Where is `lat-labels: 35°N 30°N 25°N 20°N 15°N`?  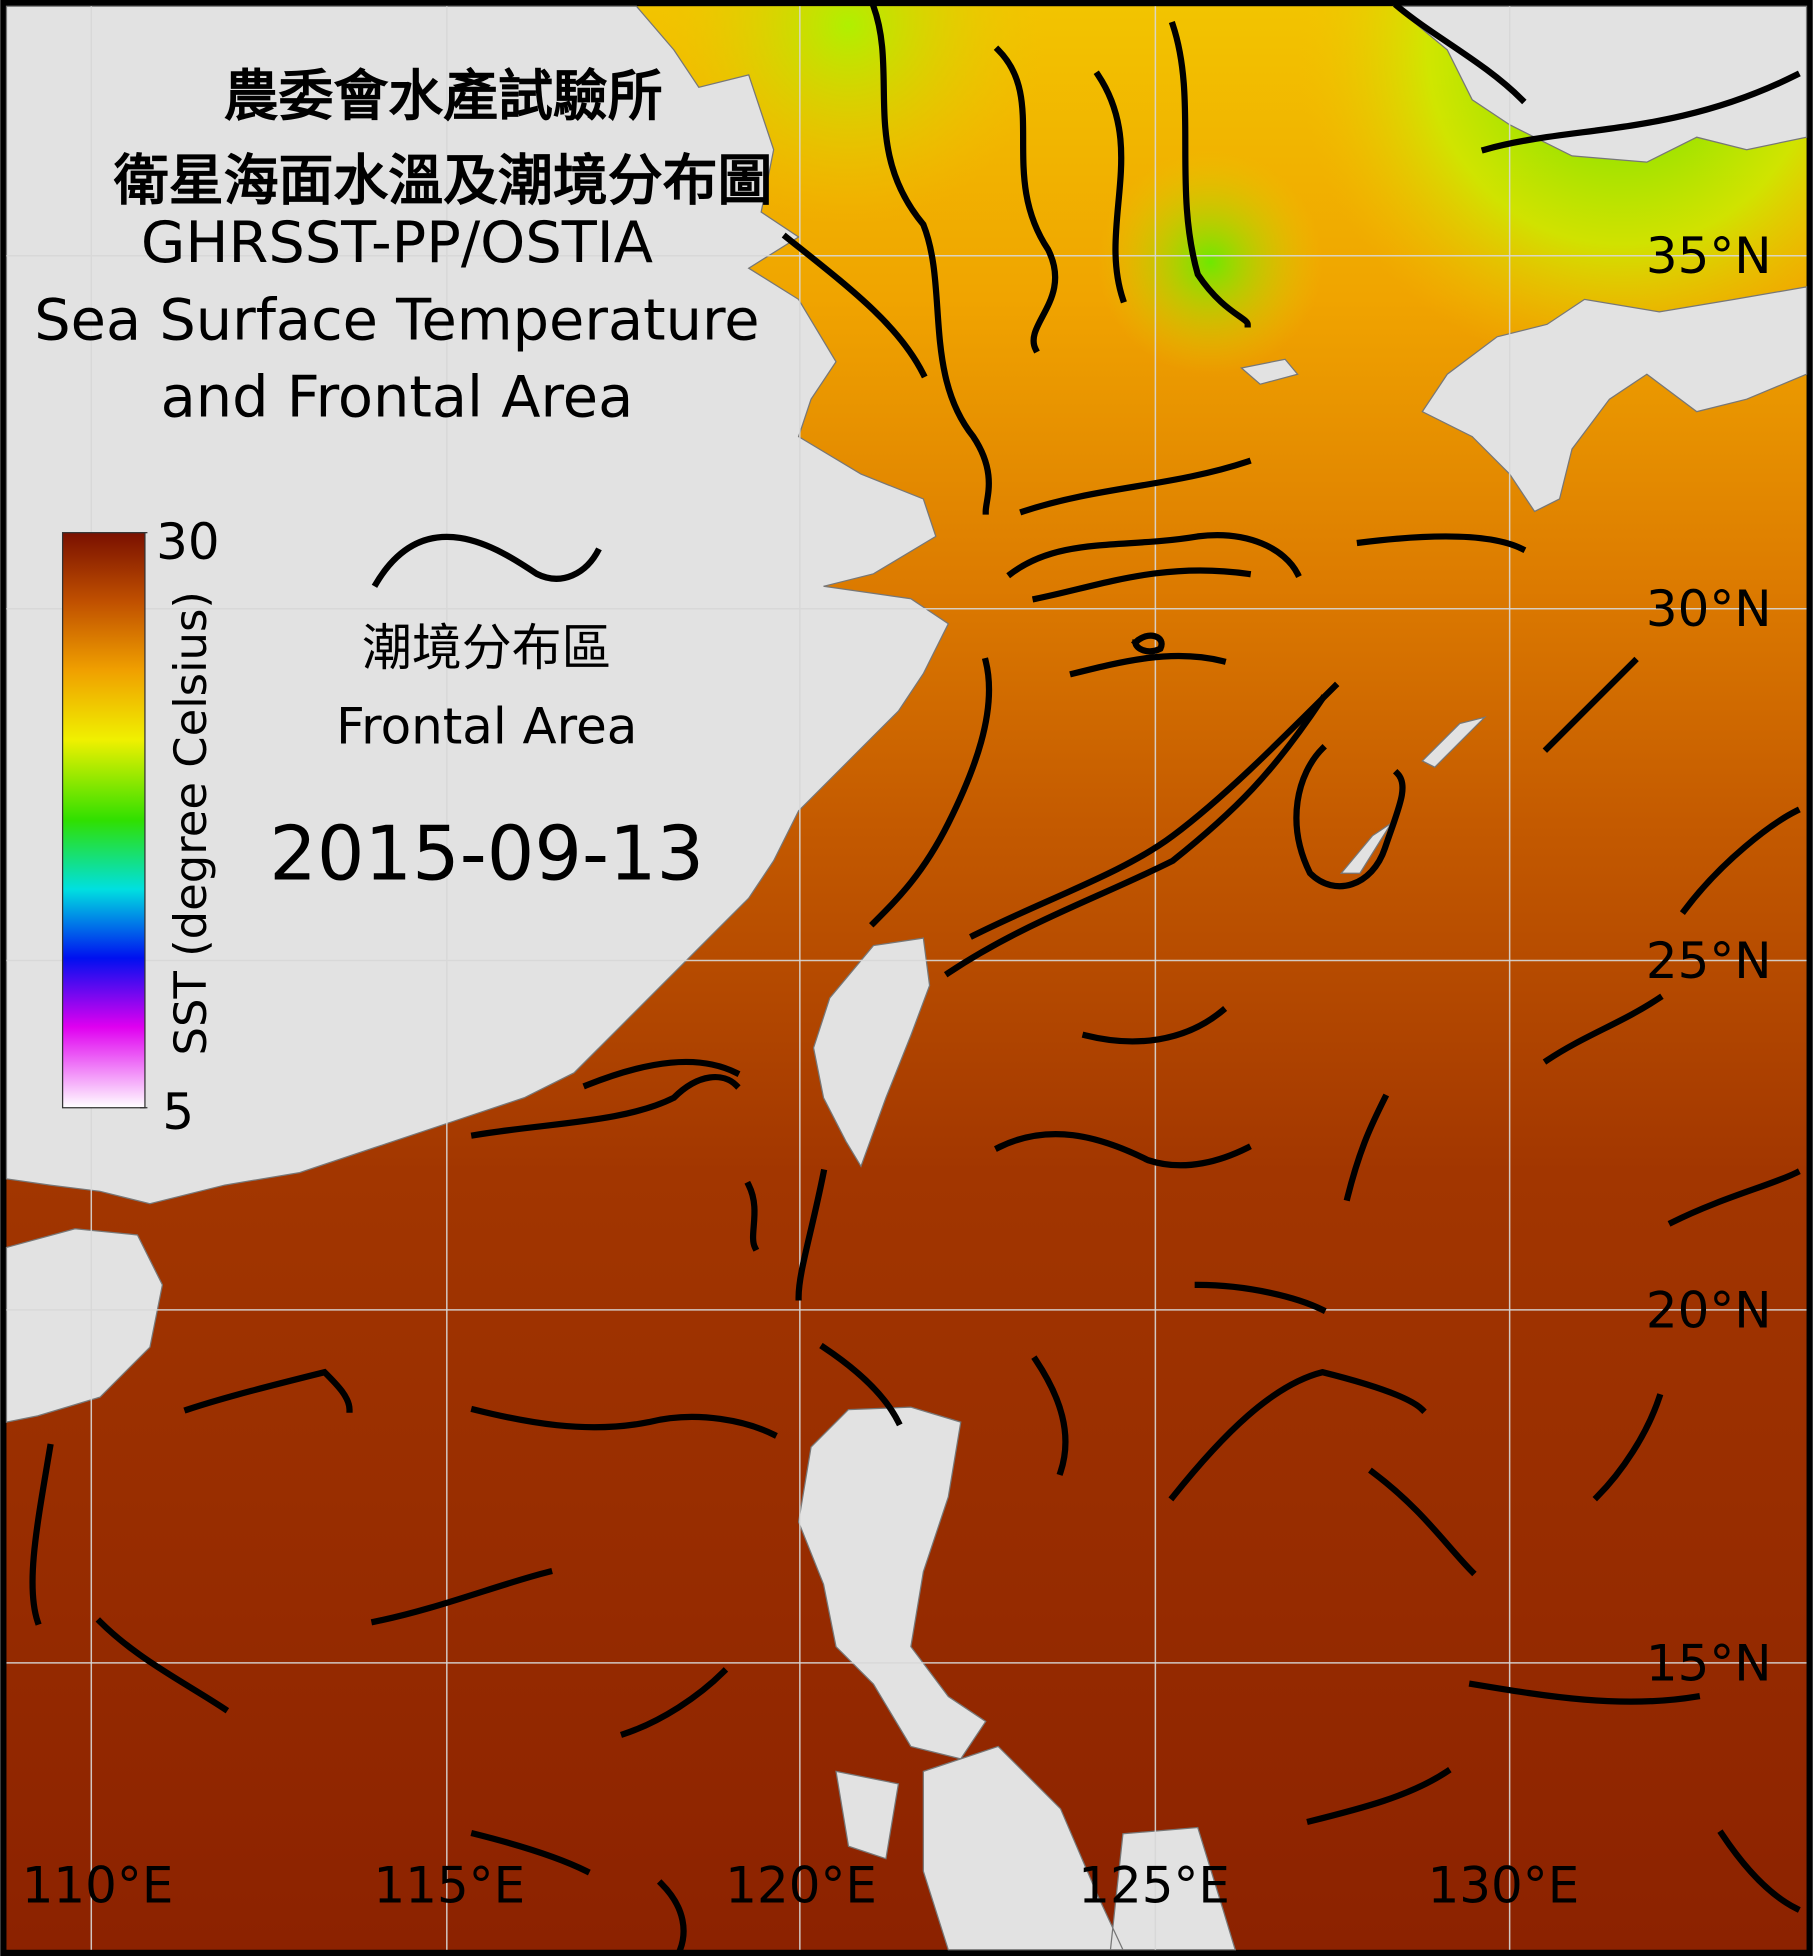
lat-labels: 35°N 30°N 25°N 20°N 15°N is located at coordinates (1709, 959).